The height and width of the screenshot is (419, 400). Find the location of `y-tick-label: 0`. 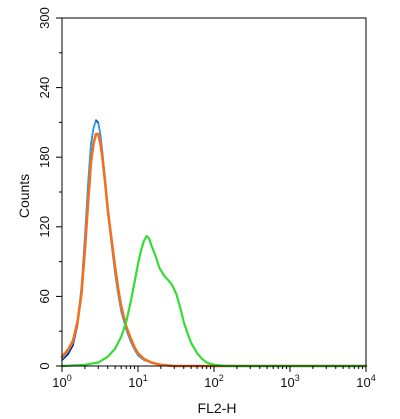

y-tick-label: 0 is located at coordinates (44, 365).